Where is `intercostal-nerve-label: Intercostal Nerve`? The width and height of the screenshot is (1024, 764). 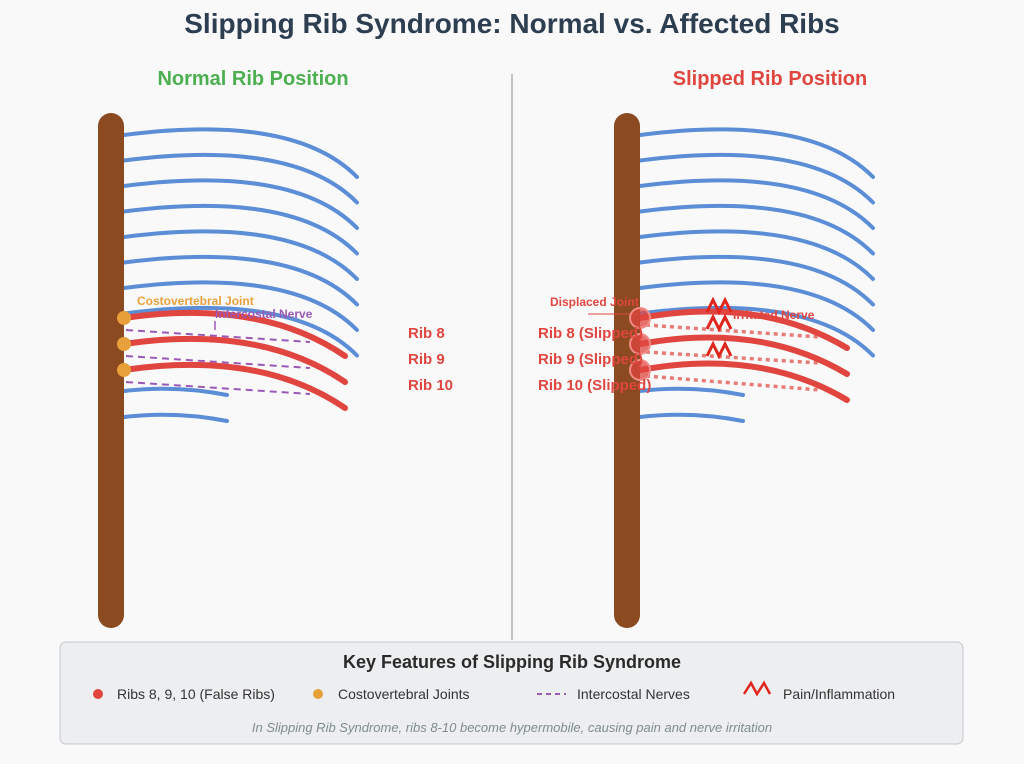
intercostal-nerve-label: Intercostal Nerve is located at coordinates (264, 314).